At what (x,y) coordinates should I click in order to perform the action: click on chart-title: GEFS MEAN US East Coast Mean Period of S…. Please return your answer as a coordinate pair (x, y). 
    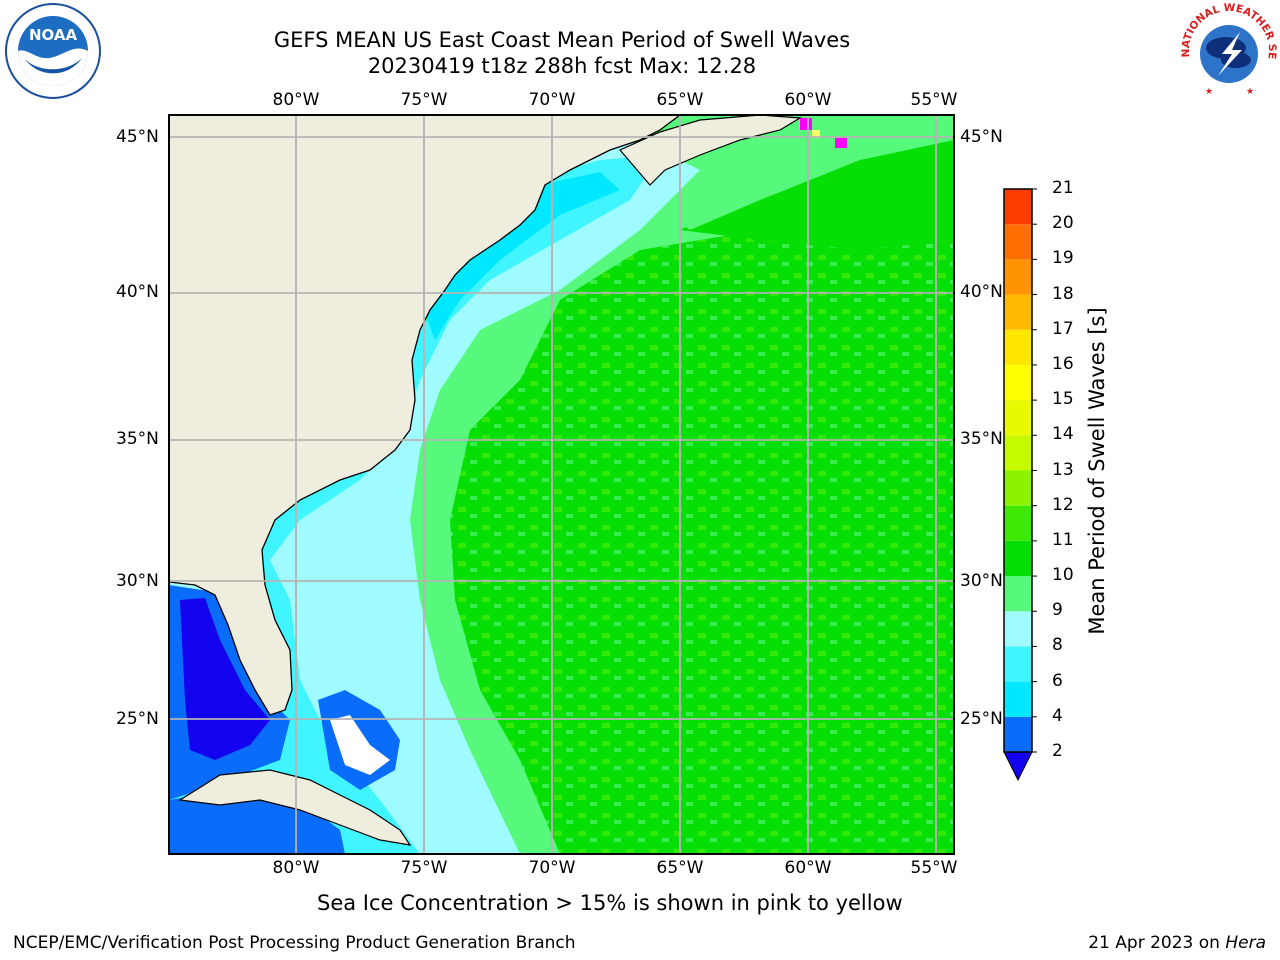
    Looking at the image, I should click on (562, 40).